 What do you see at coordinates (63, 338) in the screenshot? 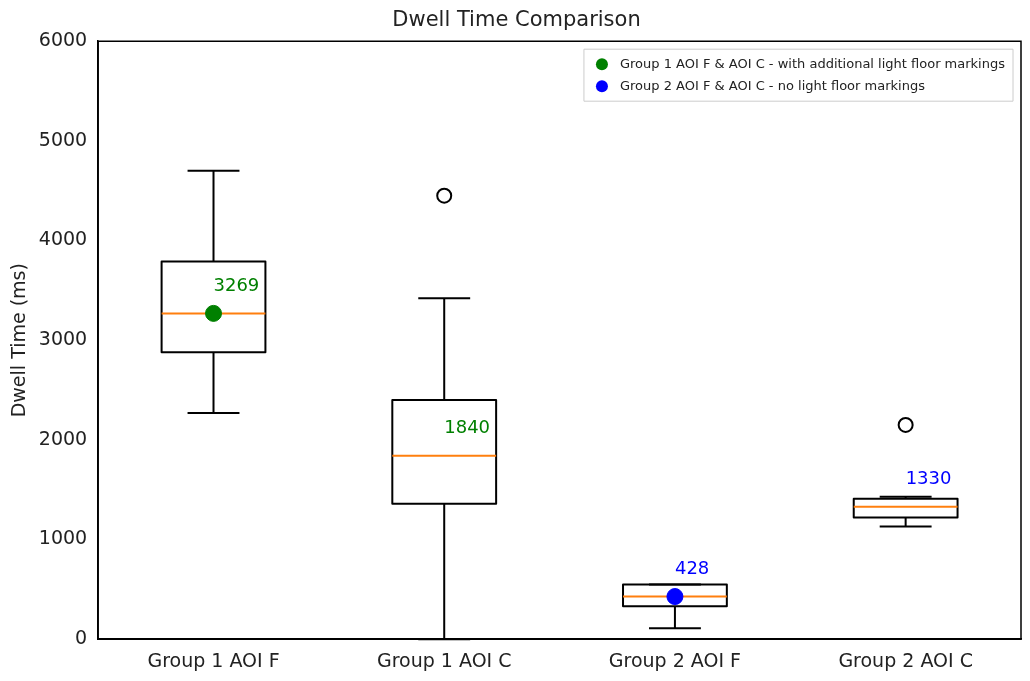
I see `y-tick-label: 3000` at bounding box center [63, 338].